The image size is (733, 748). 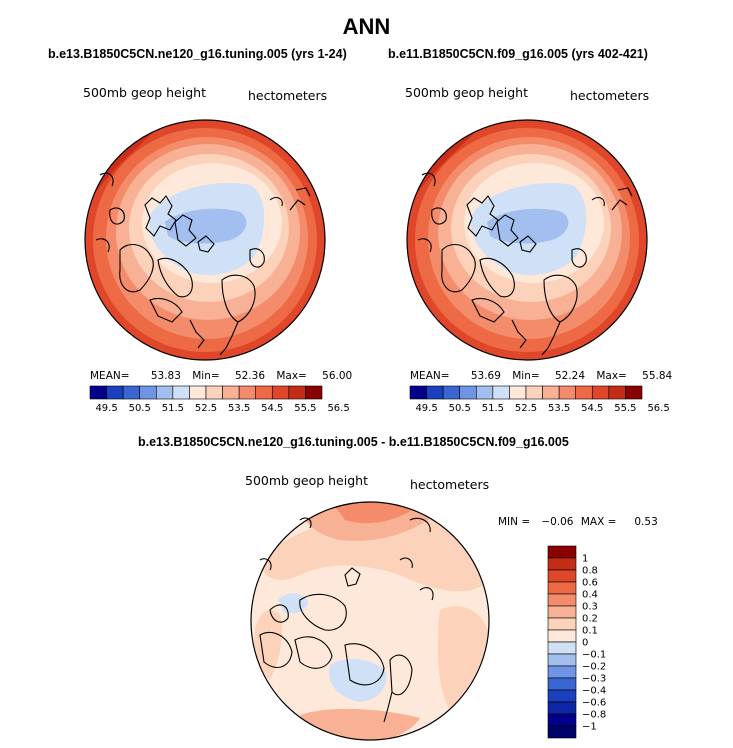 I want to click on diff-colorbar-tick-label: 1, so click(x=585, y=559).